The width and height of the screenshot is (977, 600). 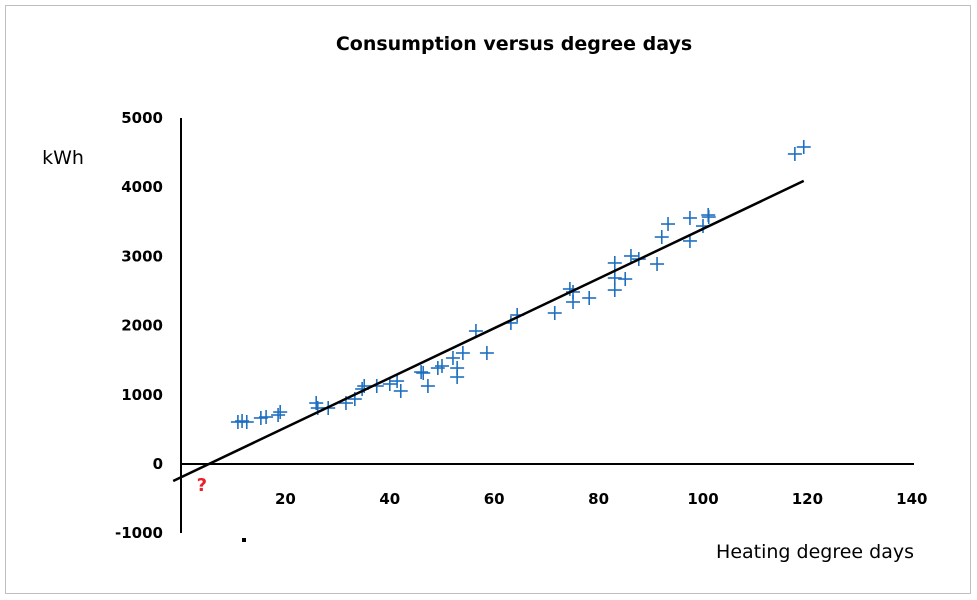 I want to click on question-mark-annotation: ?, so click(x=202, y=485).